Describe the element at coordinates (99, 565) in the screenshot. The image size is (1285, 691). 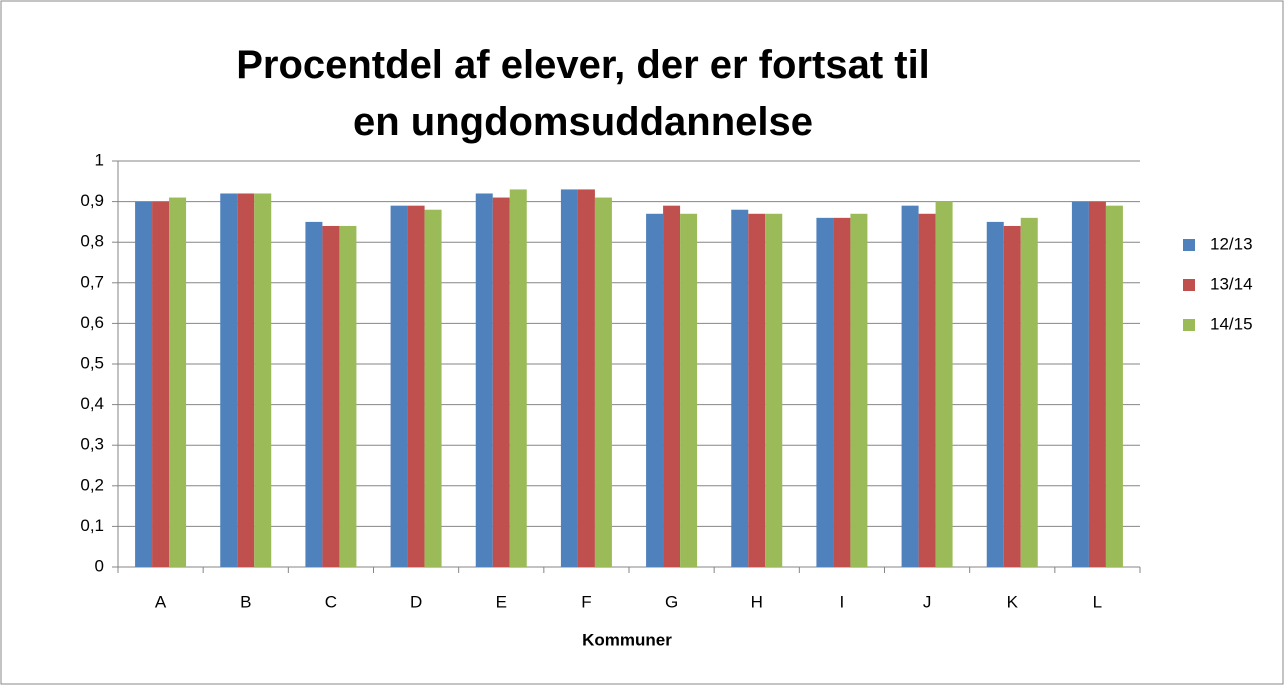
I see `y-tick-label: 0` at that location.